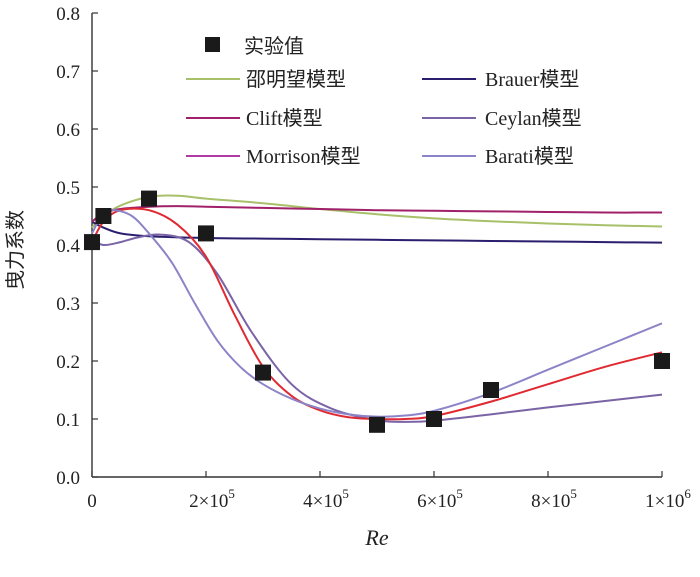  What do you see at coordinates (533, 118) in the screenshot?
I see `legend-label: Ceylan模型` at bounding box center [533, 118].